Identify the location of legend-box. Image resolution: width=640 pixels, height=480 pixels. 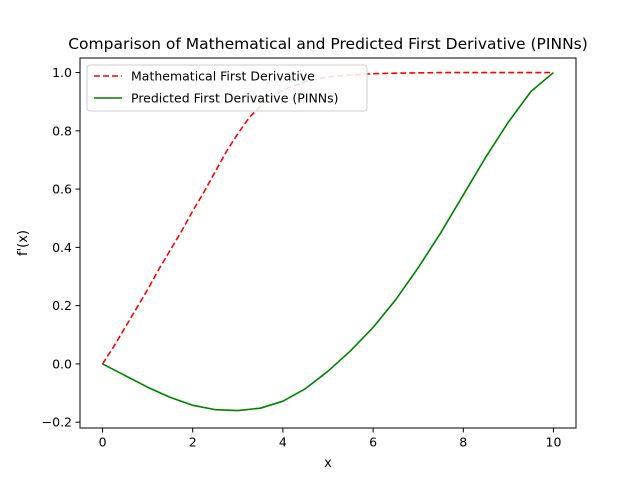
(227, 88).